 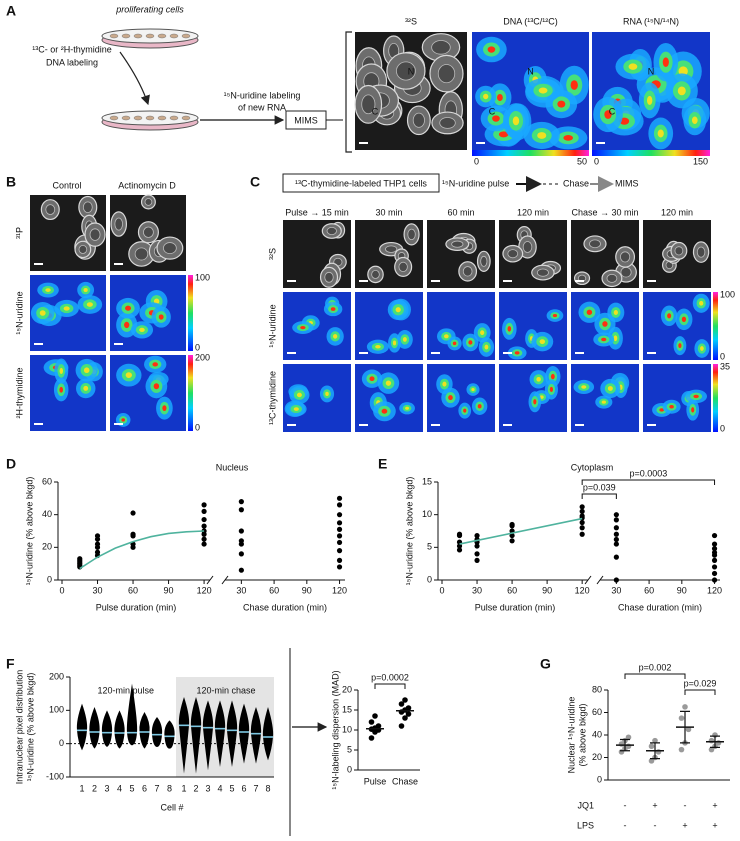 What do you see at coordinates (72, 49) in the screenshot?
I see `dna-labeling: ¹³C- or ²H-thymidine` at bounding box center [72, 49].